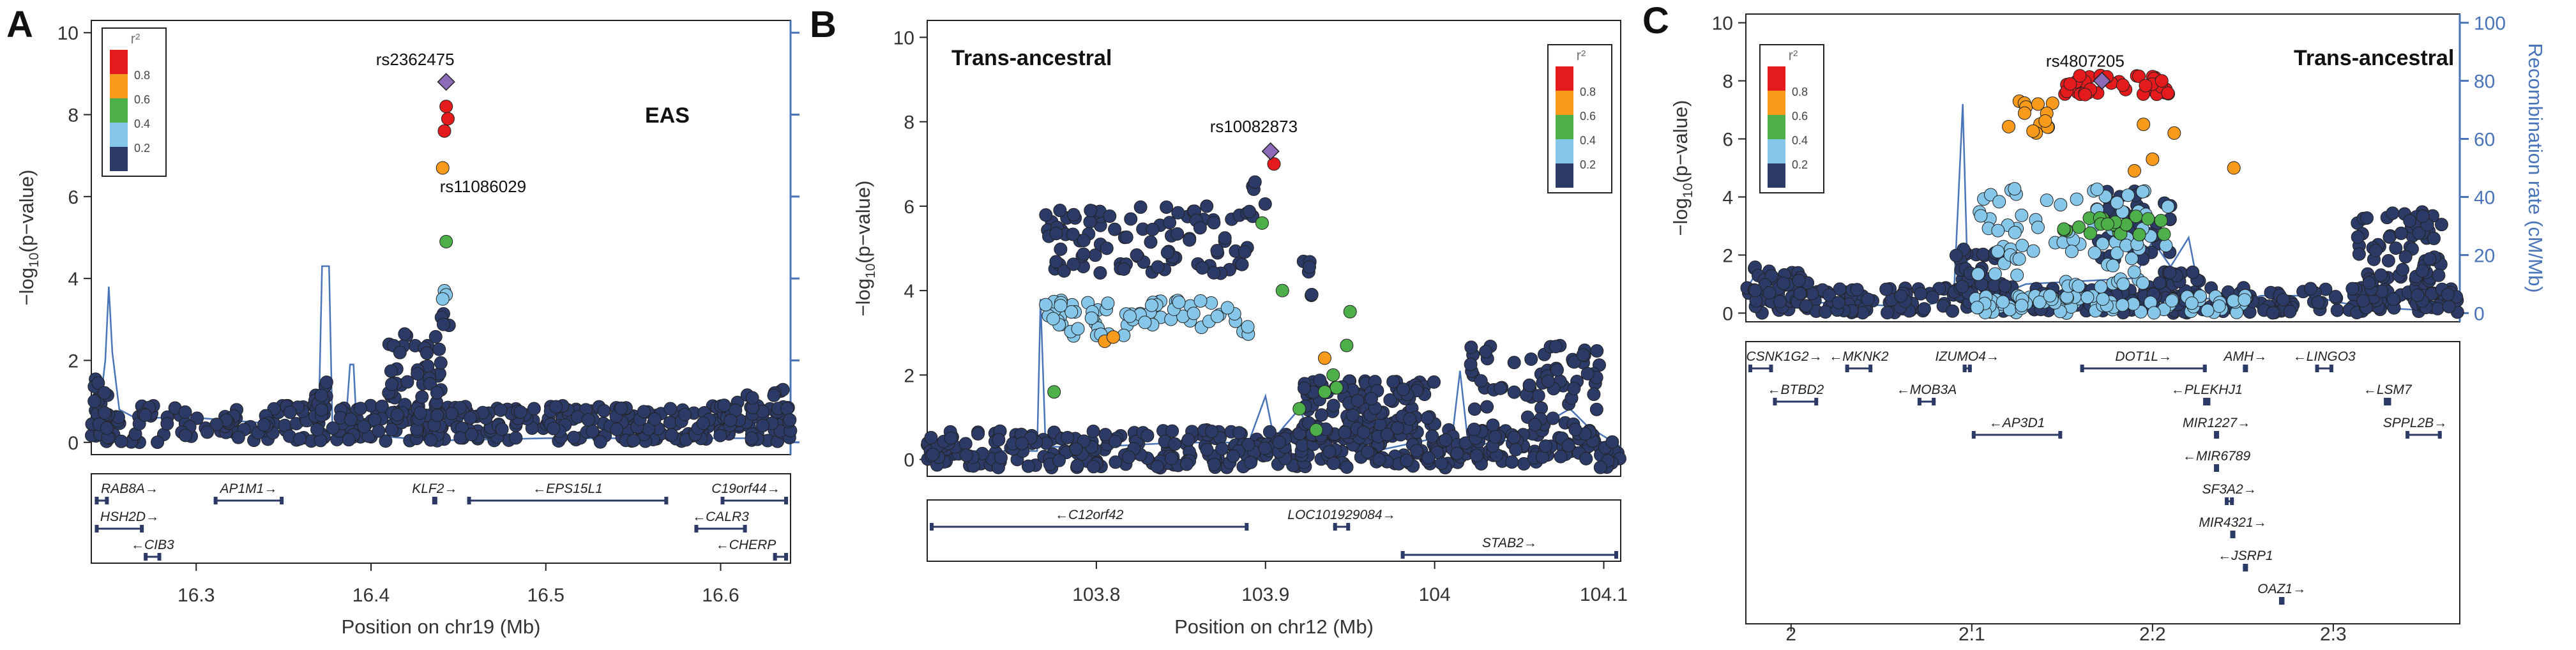  I want to click on recomb-tick-label: 100, so click(2490, 23).